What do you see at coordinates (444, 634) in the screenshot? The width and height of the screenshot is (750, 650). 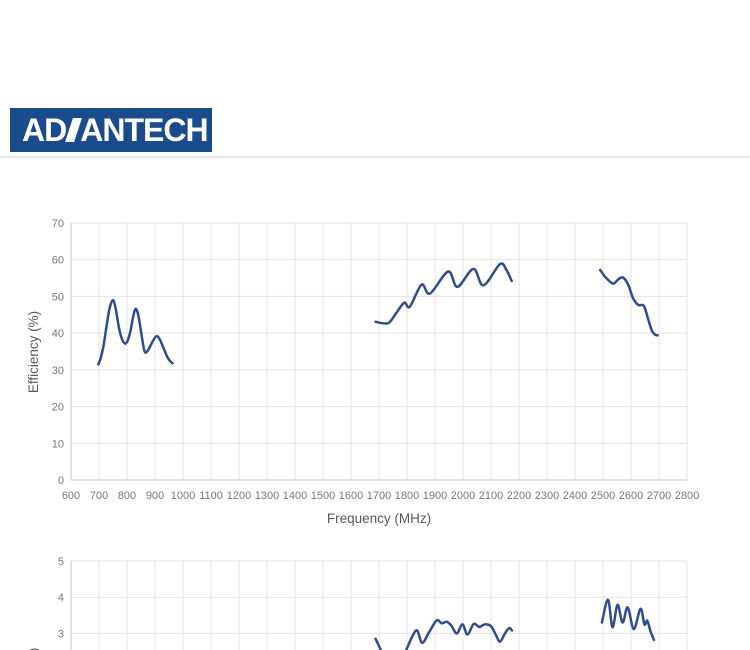 I see `series-line-mid-band-gain` at bounding box center [444, 634].